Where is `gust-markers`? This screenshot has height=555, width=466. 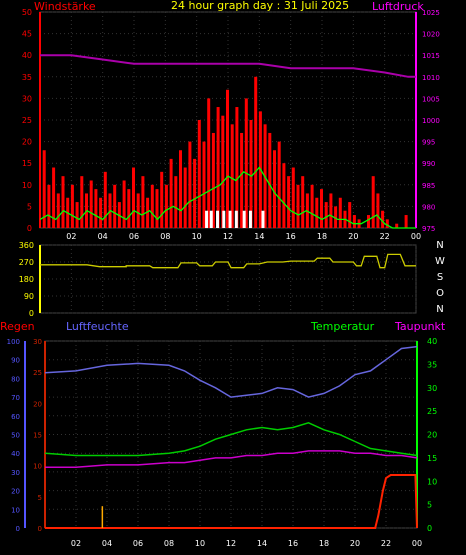 gust-markers is located at coordinates (235, 219).